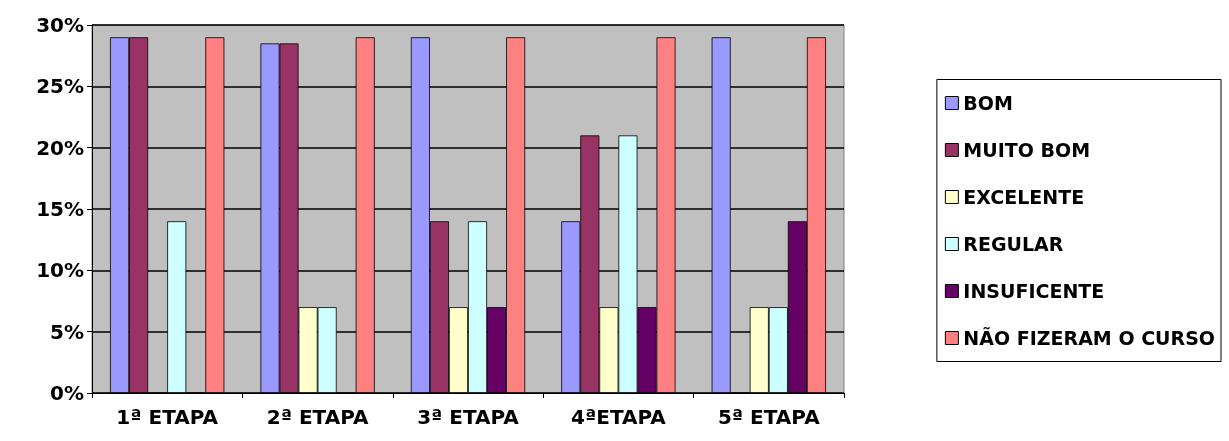 Image resolution: width=1229 pixels, height=441 pixels. What do you see at coordinates (988, 103) in the screenshot?
I see `legend-label: BOM` at bounding box center [988, 103].